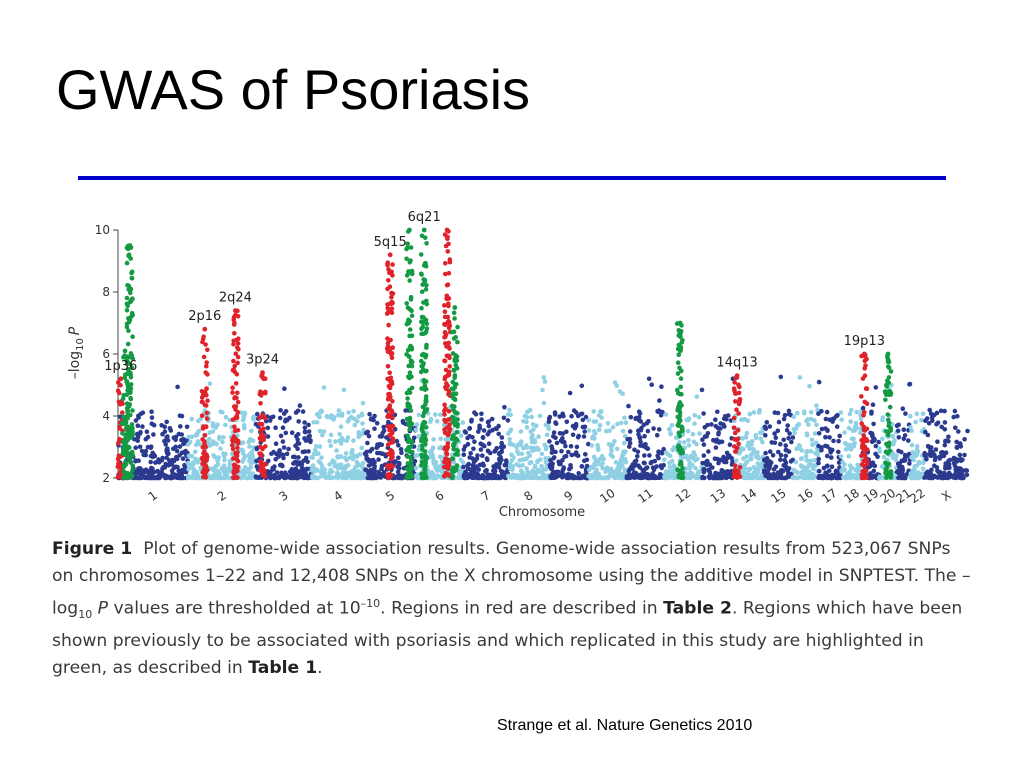 The height and width of the screenshot is (768, 1024). I want to click on chromosome-tick-label: 12, so click(683, 496).